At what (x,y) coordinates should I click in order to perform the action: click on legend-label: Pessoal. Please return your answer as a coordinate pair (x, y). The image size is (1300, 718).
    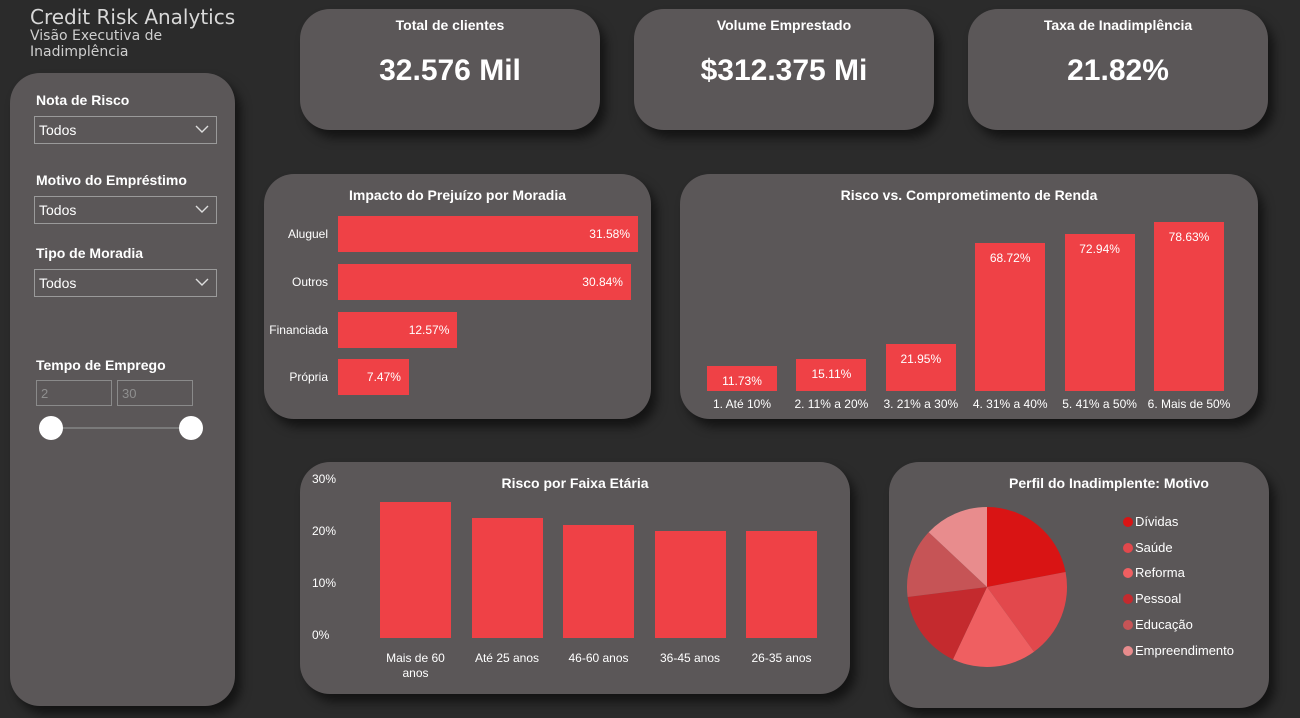
    Looking at the image, I should click on (1158, 599).